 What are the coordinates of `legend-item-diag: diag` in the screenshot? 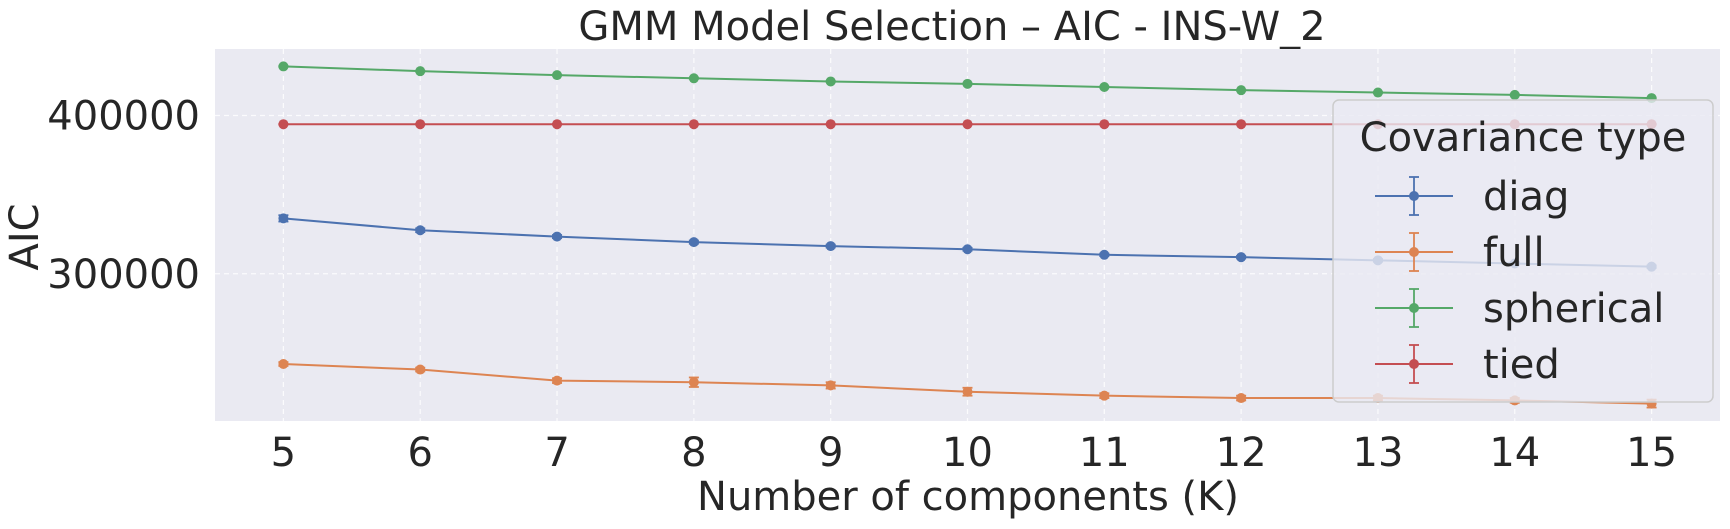 It's located at (1472, 197).